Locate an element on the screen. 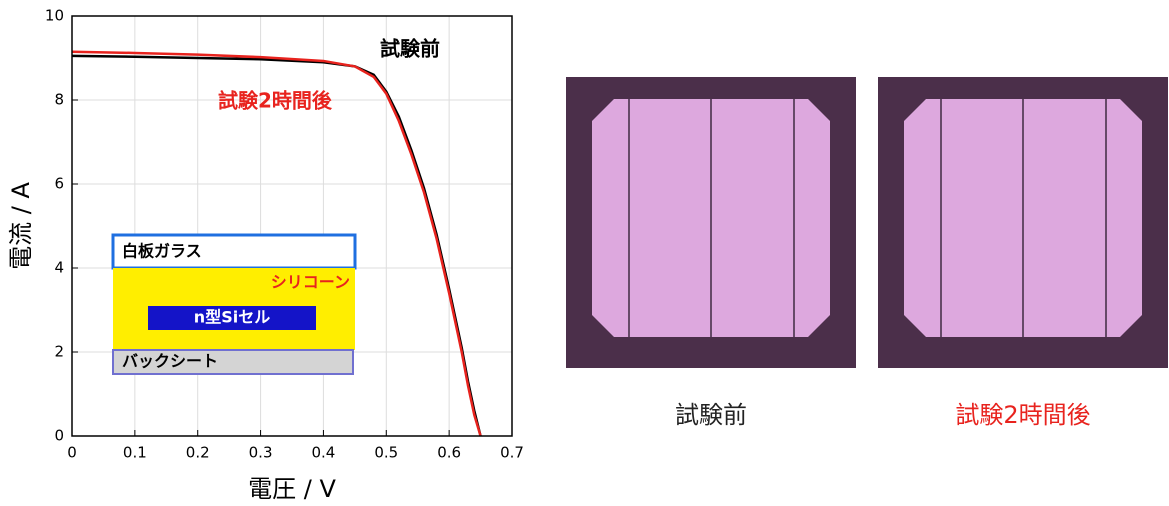 The height and width of the screenshot is (506, 1169). photo-caption: 試験2時間後 is located at coordinates (1022, 415).